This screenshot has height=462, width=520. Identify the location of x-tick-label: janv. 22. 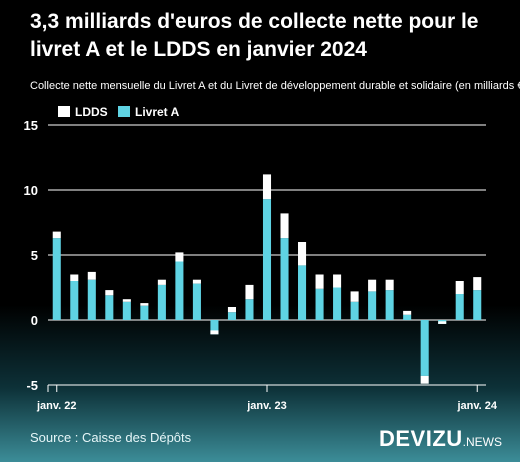
(56, 406).